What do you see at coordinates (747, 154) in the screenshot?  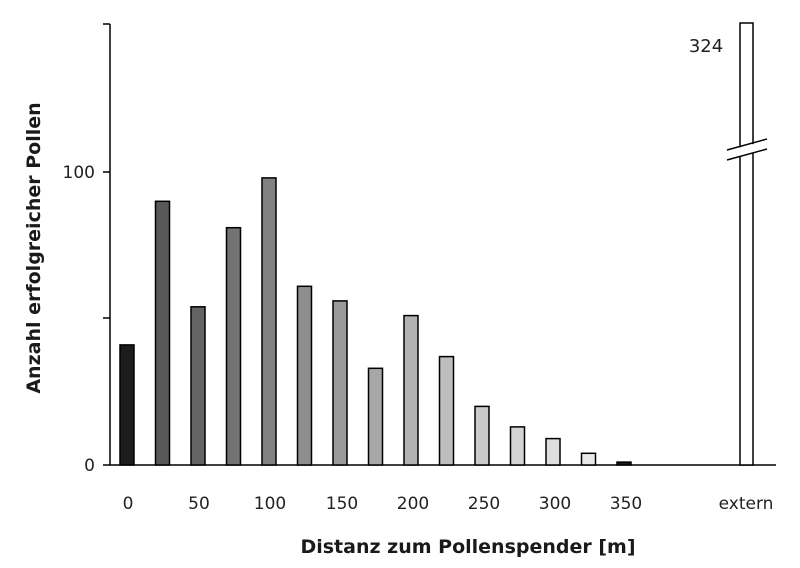 I see `axis-break-line-lower` at bounding box center [747, 154].